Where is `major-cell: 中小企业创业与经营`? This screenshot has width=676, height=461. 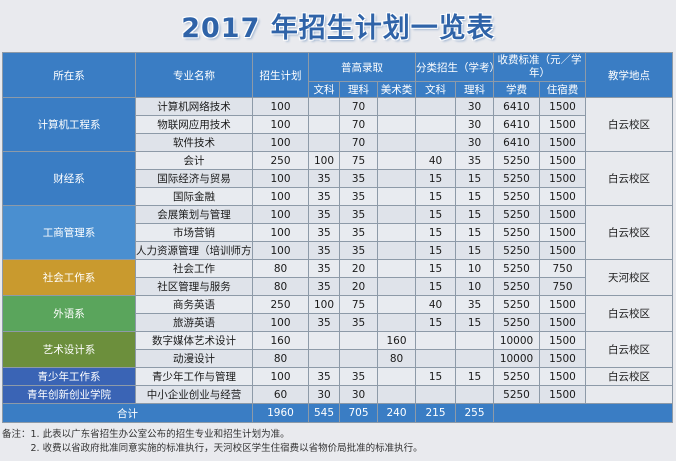
major-cell: 中小企业创业与经营 is located at coordinates (194, 394).